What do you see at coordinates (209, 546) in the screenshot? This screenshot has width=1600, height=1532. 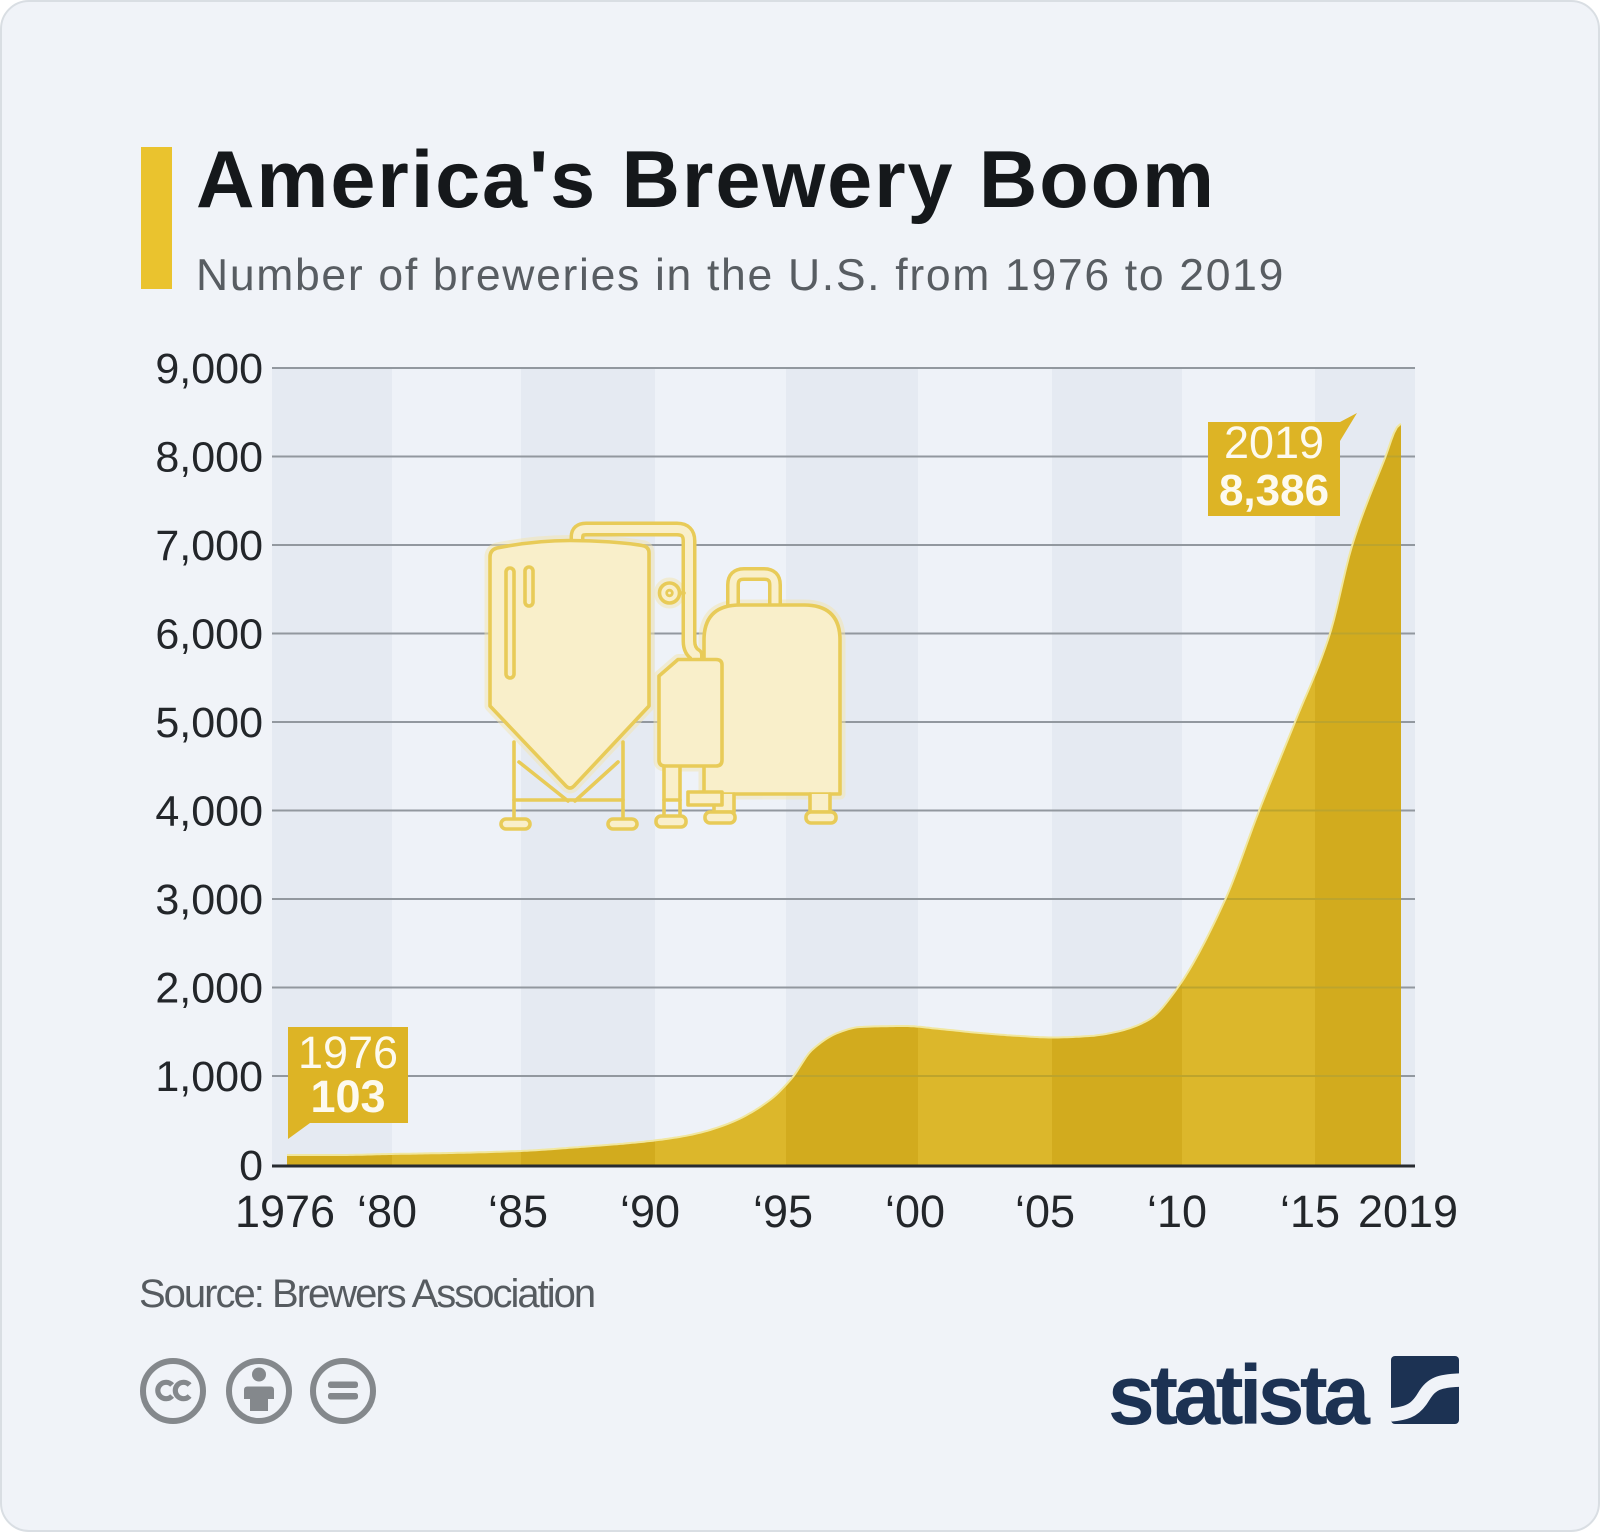 I see `svg-text: 7,000` at bounding box center [209, 546].